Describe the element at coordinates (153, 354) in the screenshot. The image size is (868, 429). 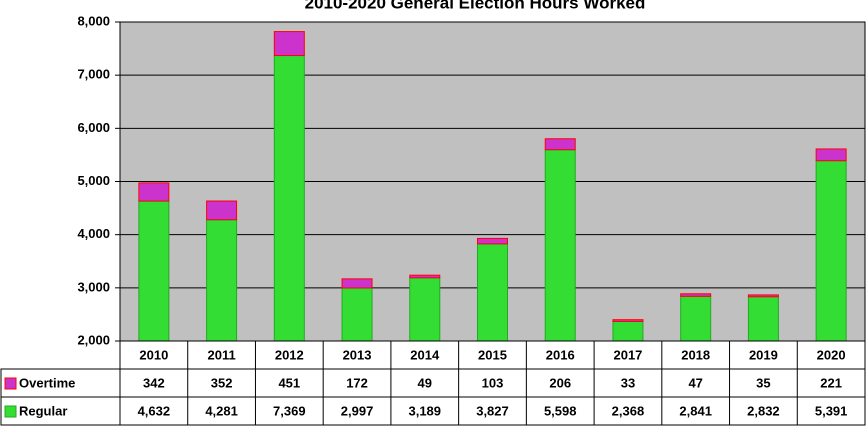
I see `x-tick-label: 2010` at that location.